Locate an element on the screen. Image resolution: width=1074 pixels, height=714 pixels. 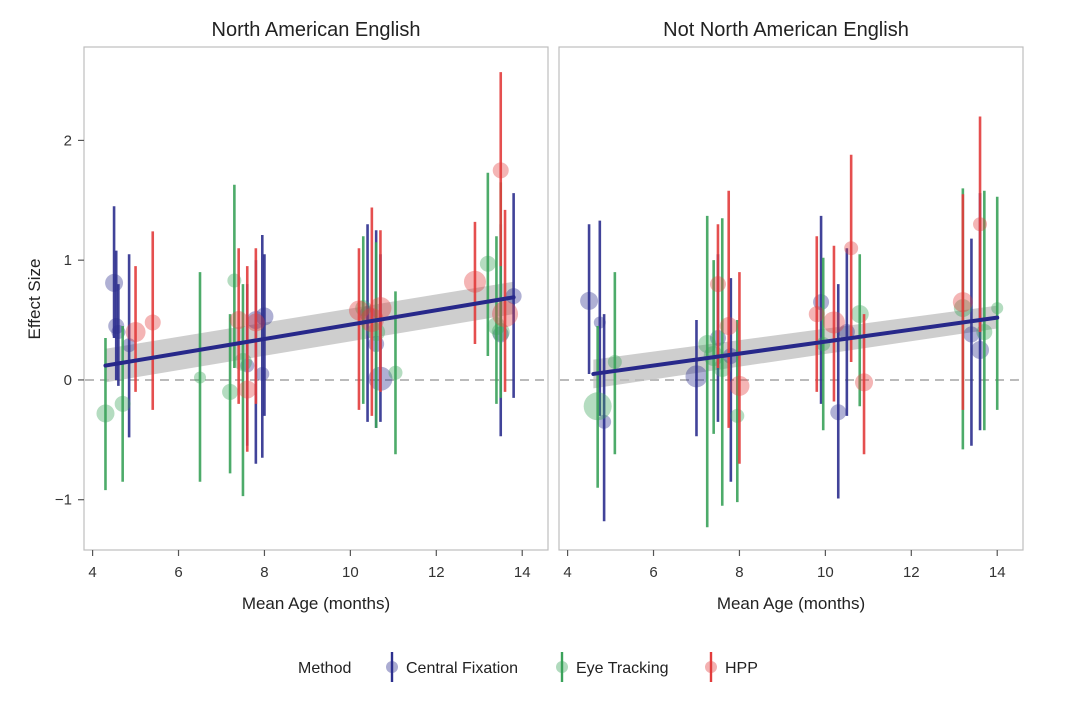
x-tick-label: 6 is located at coordinates (178, 572).